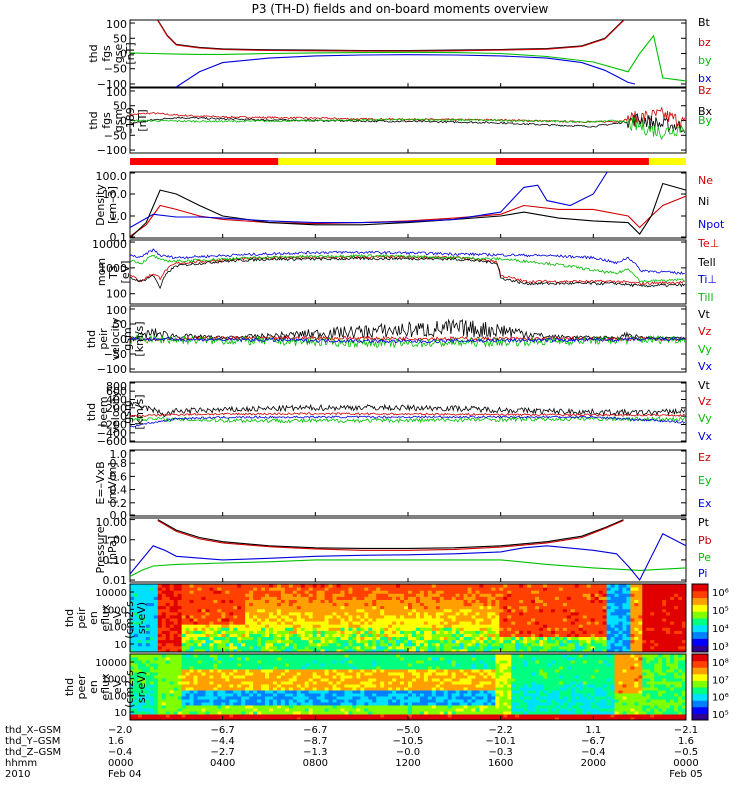 This screenshot has height=800, width=750. What do you see at coordinates (407, 123) in the screenshot?
I see `series-fgs-gsm-Bx` at bounding box center [407, 123].